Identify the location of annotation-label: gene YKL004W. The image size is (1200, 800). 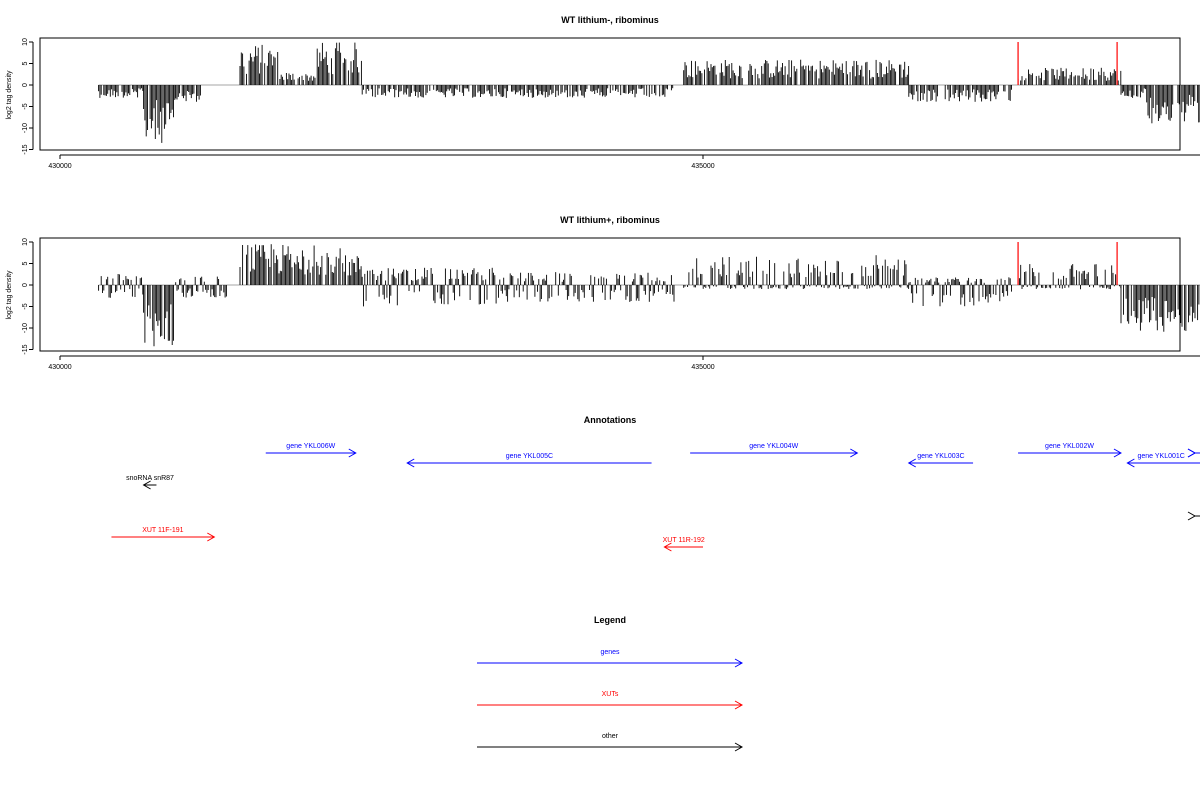
(773, 446).